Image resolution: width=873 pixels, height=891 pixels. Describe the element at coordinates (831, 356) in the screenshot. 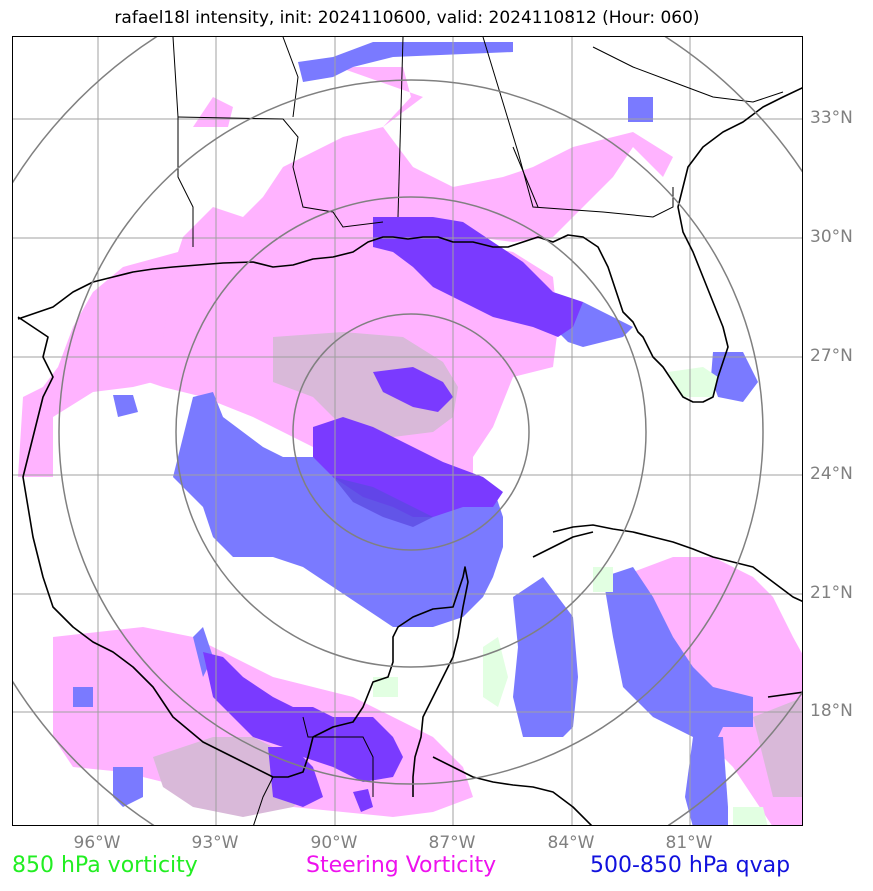

I see `lat-label-27n: 27°N` at that location.